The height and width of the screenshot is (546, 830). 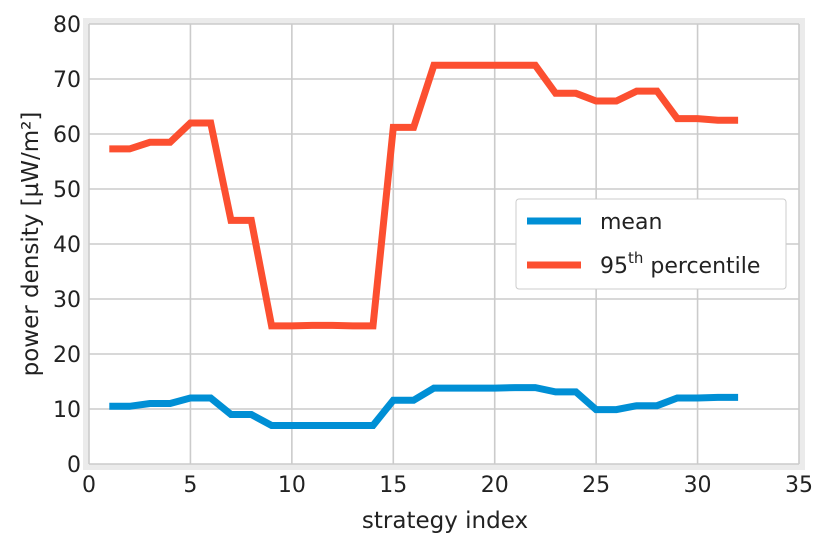 I want to click on x-tick-label: 5, so click(x=190, y=485).